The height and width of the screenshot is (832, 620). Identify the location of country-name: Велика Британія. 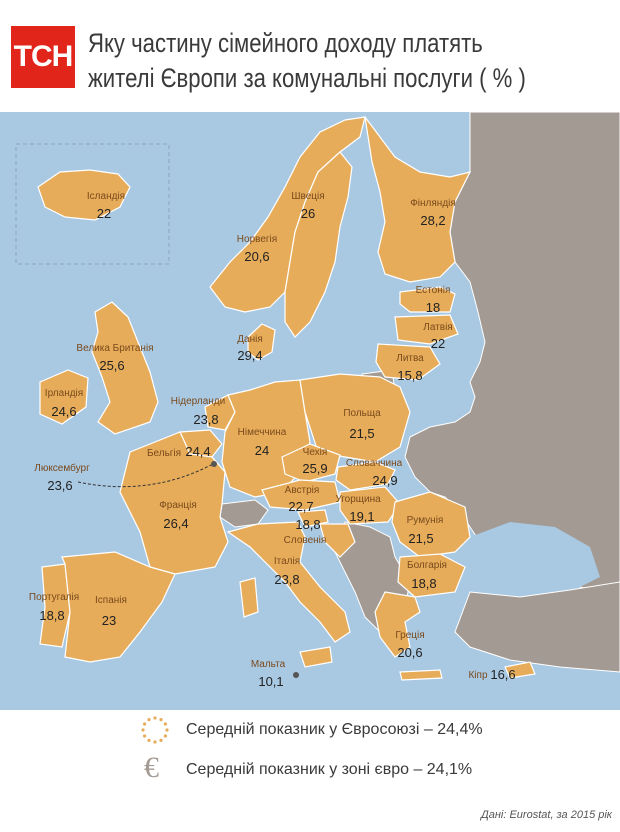
(114, 348).